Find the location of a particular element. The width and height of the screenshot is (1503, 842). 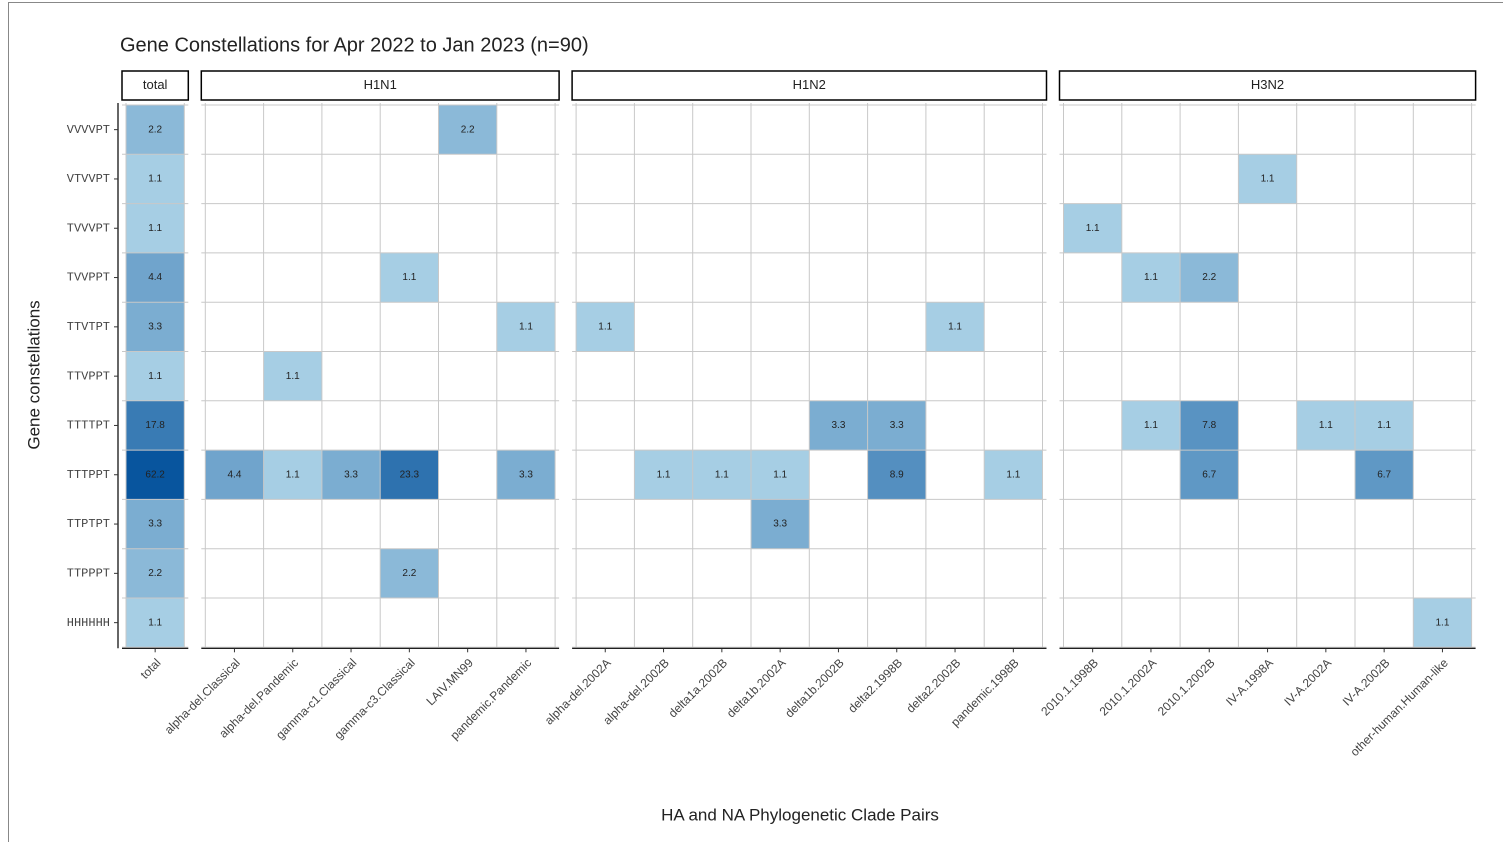

x-tick-label: IV-A.2002B is located at coordinates (1366, 682).